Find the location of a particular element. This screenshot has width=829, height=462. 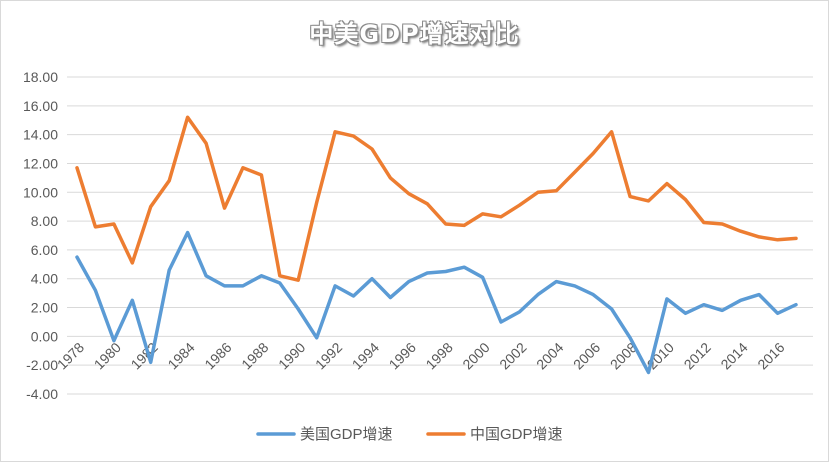

y-tick-label: 18.00 is located at coordinates (40, 77).